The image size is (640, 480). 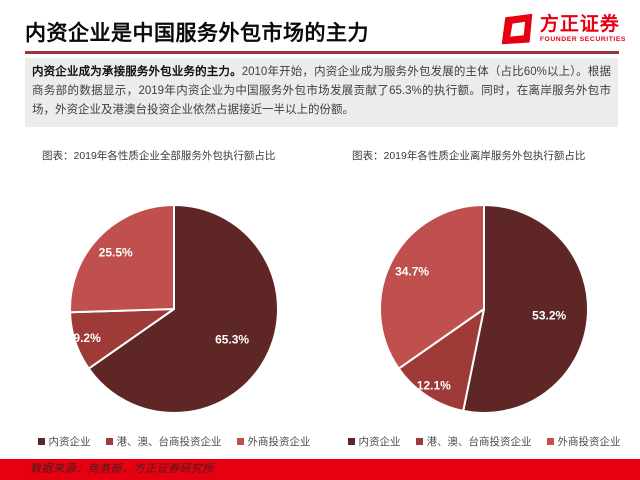 What do you see at coordinates (322, 52) in the screenshot?
I see `title-underline-rule` at bounding box center [322, 52].